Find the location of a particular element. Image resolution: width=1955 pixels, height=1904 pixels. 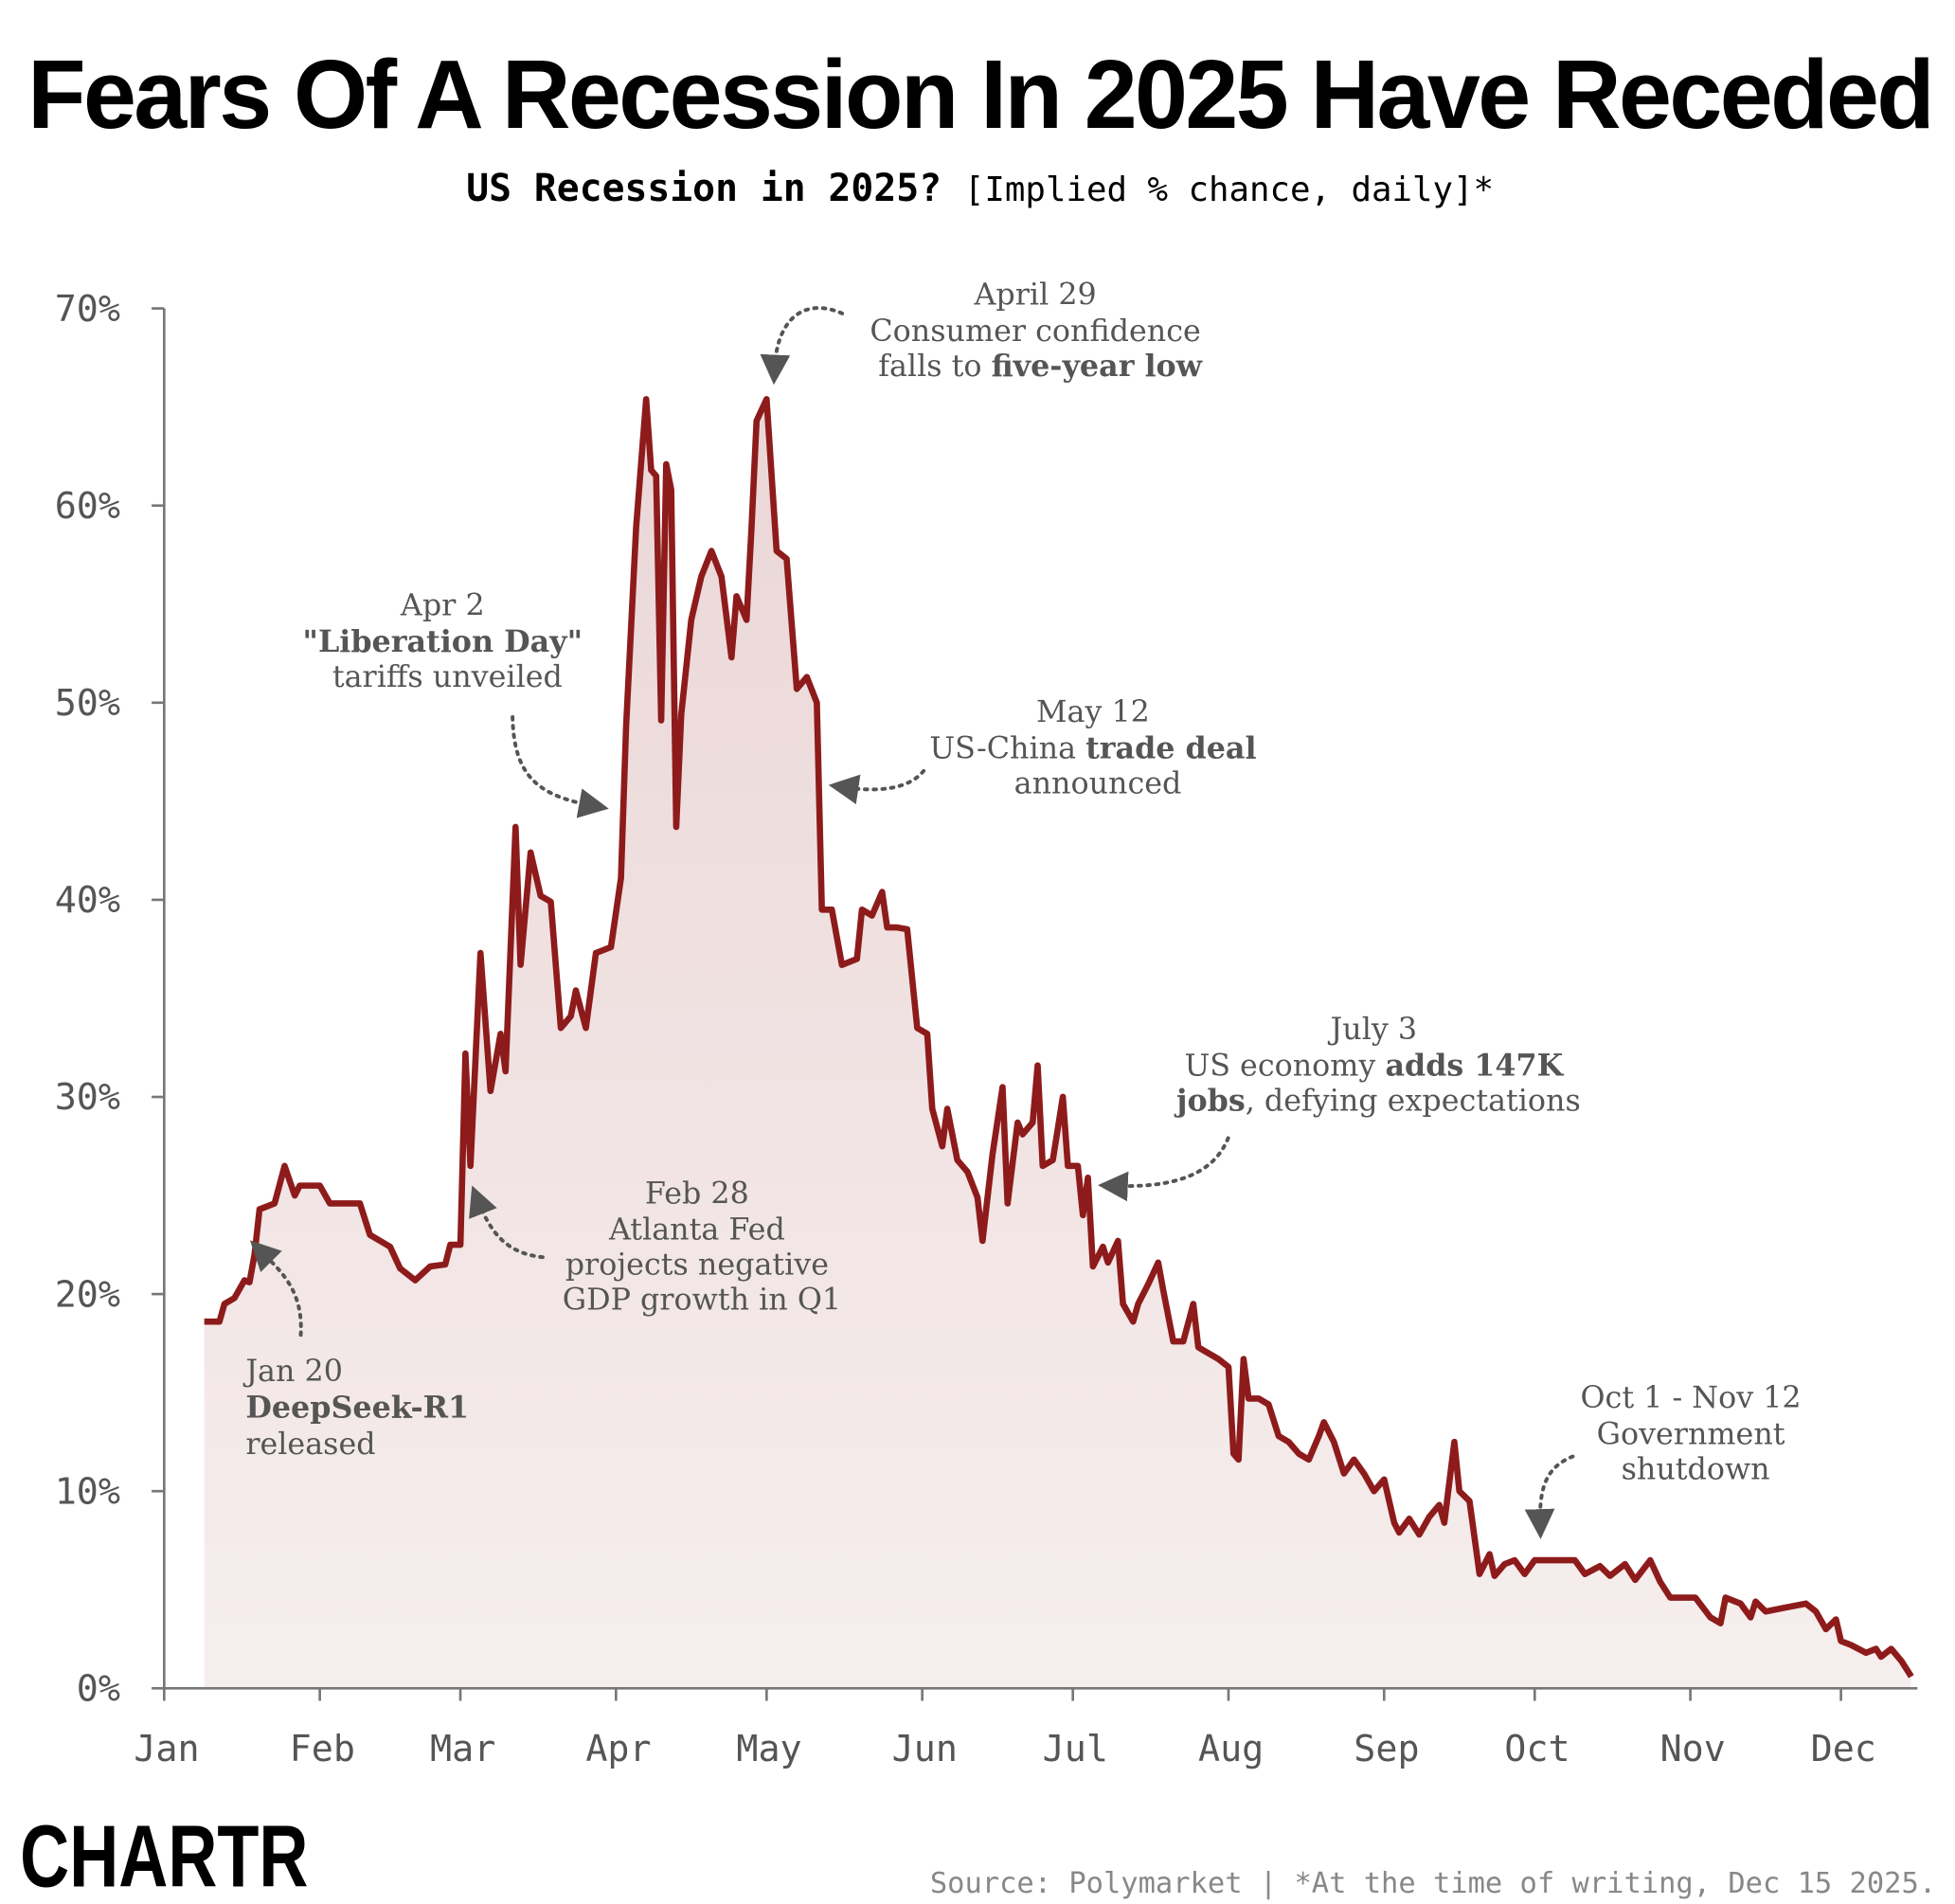

x-tick-label: Nov is located at coordinates (1693, 1749).